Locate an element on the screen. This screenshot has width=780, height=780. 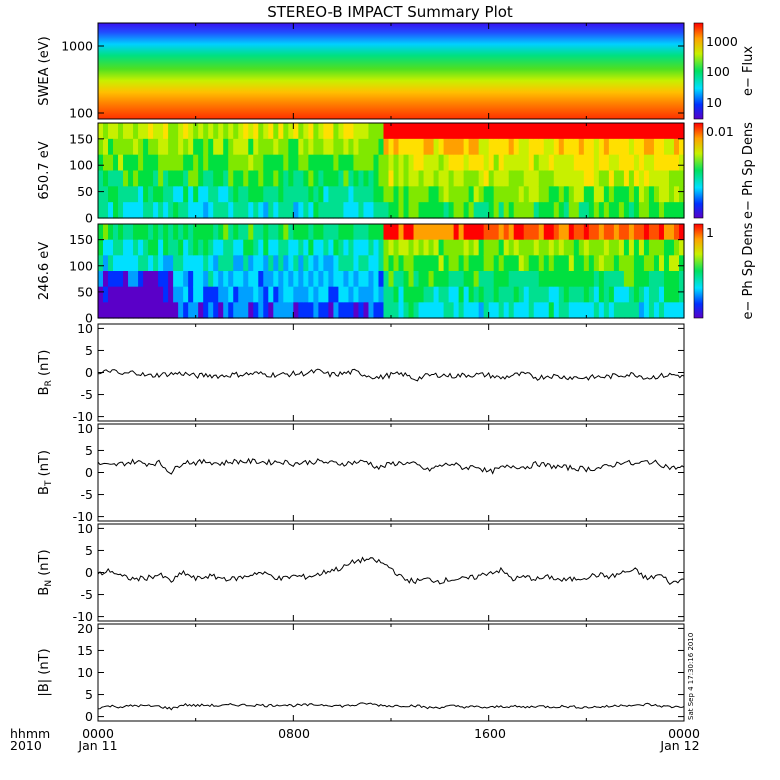
btot-ytick-label: 10 is located at coordinates (85, 672).